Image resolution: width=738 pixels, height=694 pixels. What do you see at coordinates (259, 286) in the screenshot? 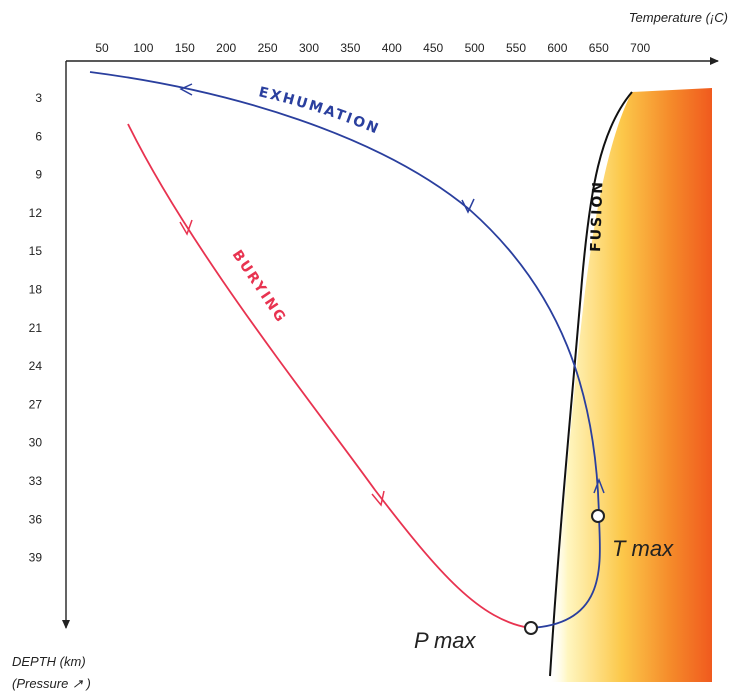
I see `burying-label: BURYING` at bounding box center [259, 286].